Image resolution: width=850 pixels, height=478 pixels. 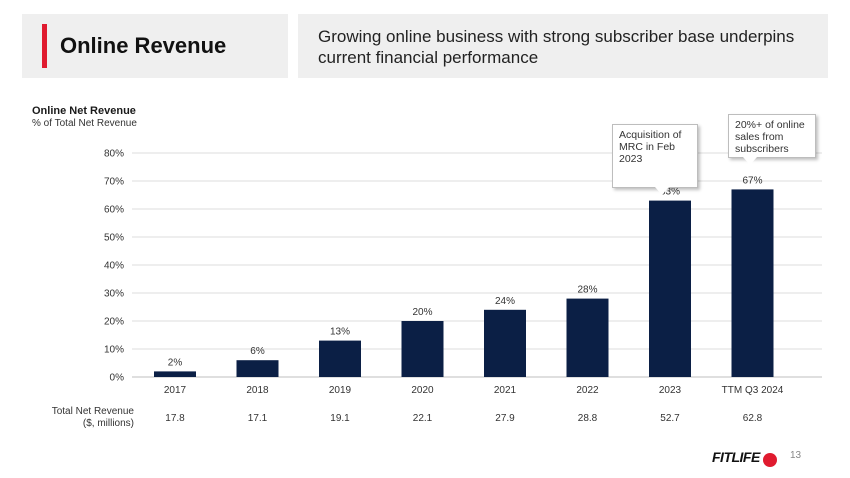 What do you see at coordinates (114, 294) in the screenshot?
I see `y-tick-label: 30%` at bounding box center [114, 294].